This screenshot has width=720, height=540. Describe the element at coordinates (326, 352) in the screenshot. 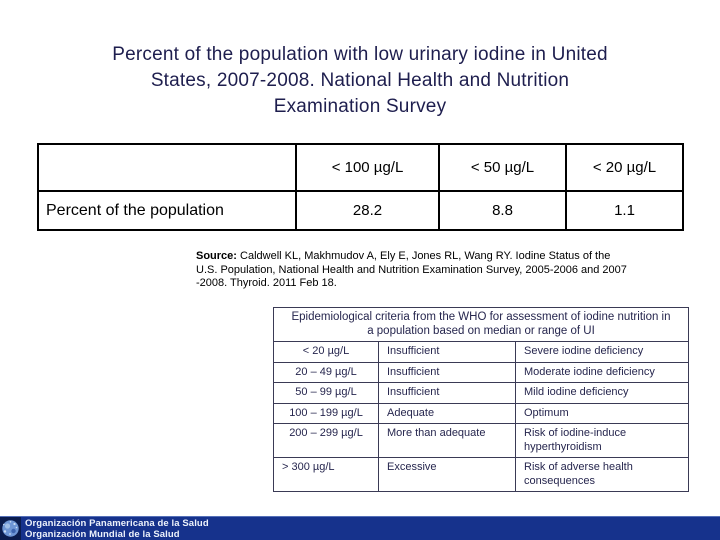

I see `ui-range-cell: < 20 µg/L` at that location.